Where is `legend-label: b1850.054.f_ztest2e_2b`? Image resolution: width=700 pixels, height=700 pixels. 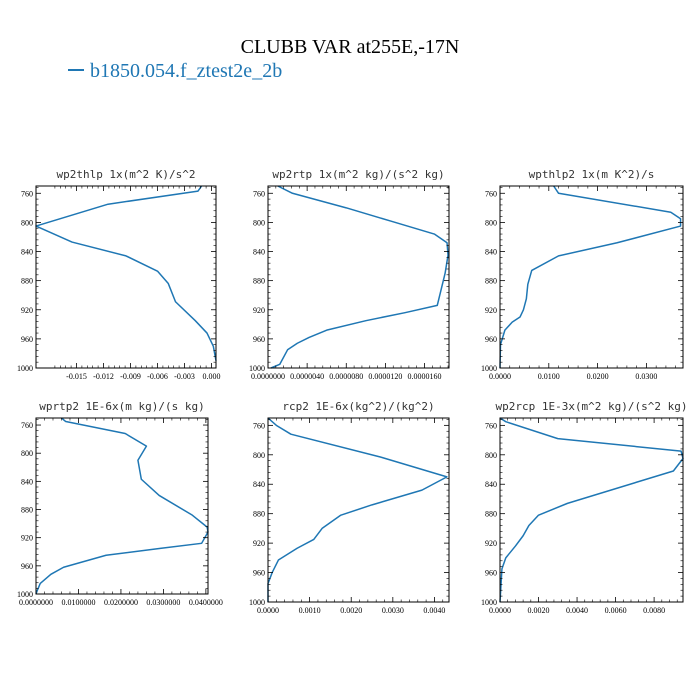
legend-label: b1850.054.f_ztest2e_2b is located at coordinates (186, 71).